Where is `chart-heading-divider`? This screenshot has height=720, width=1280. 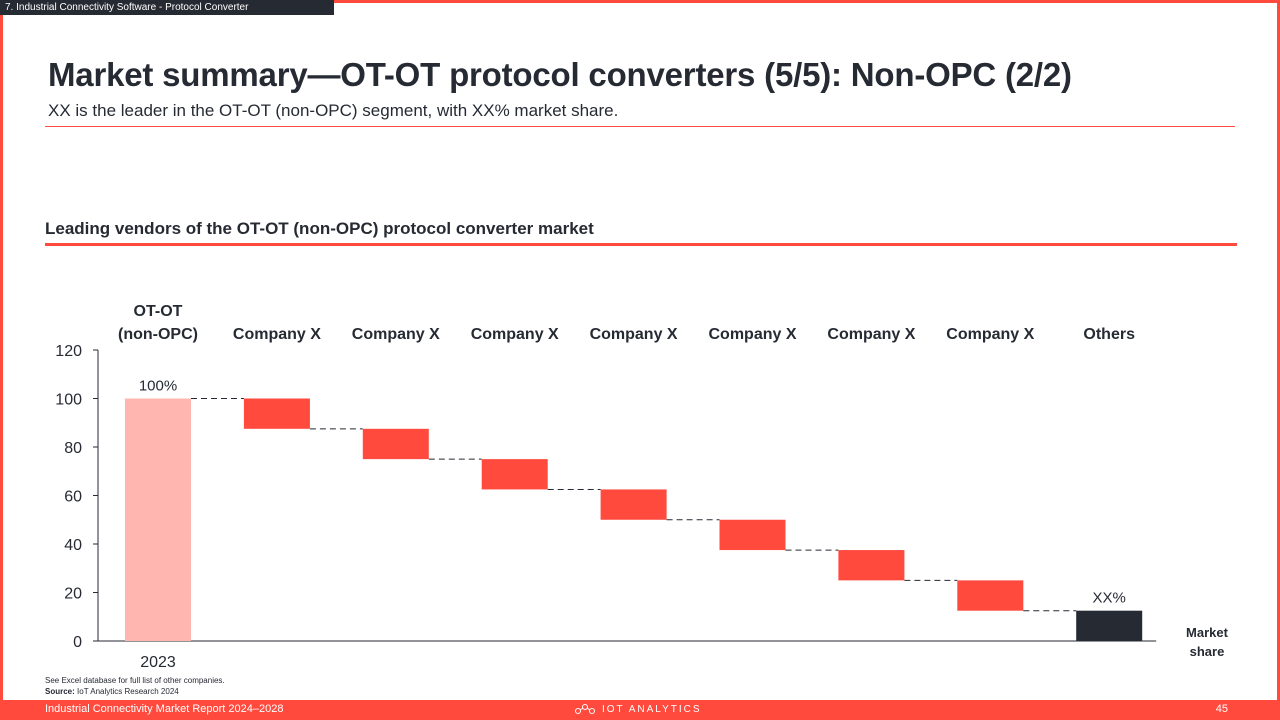
chart-heading-divider is located at coordinates (641, 244).